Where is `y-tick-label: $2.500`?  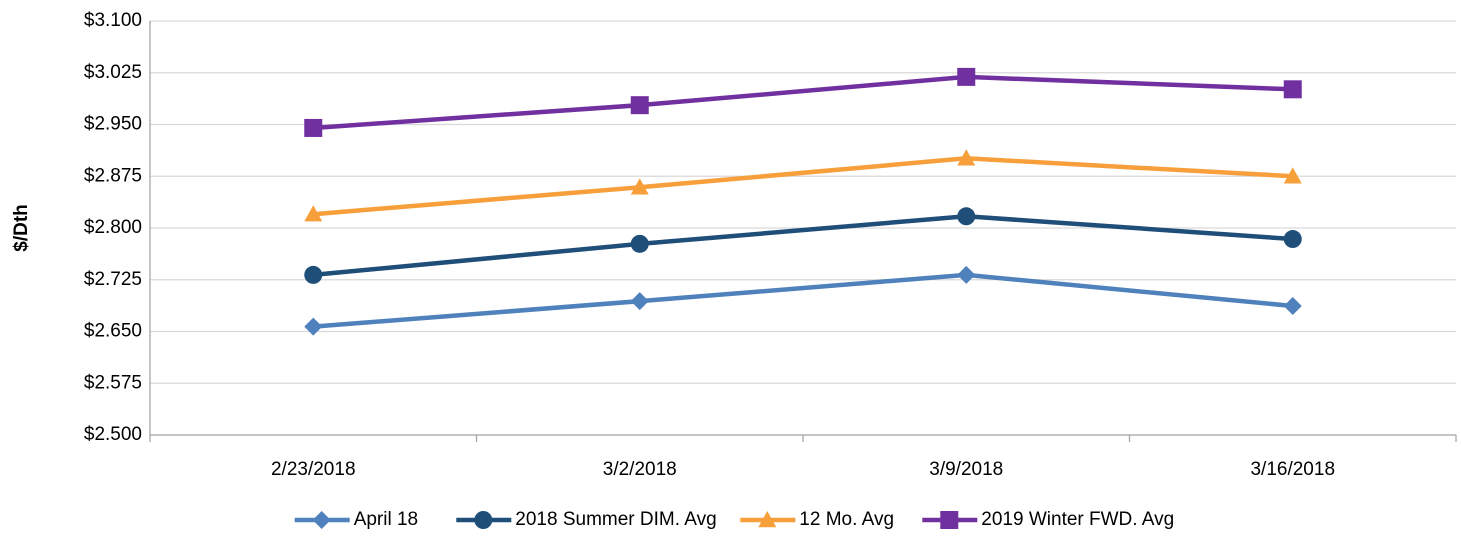 y-tick-label: $2.500 is located at coordinates (113, 434).